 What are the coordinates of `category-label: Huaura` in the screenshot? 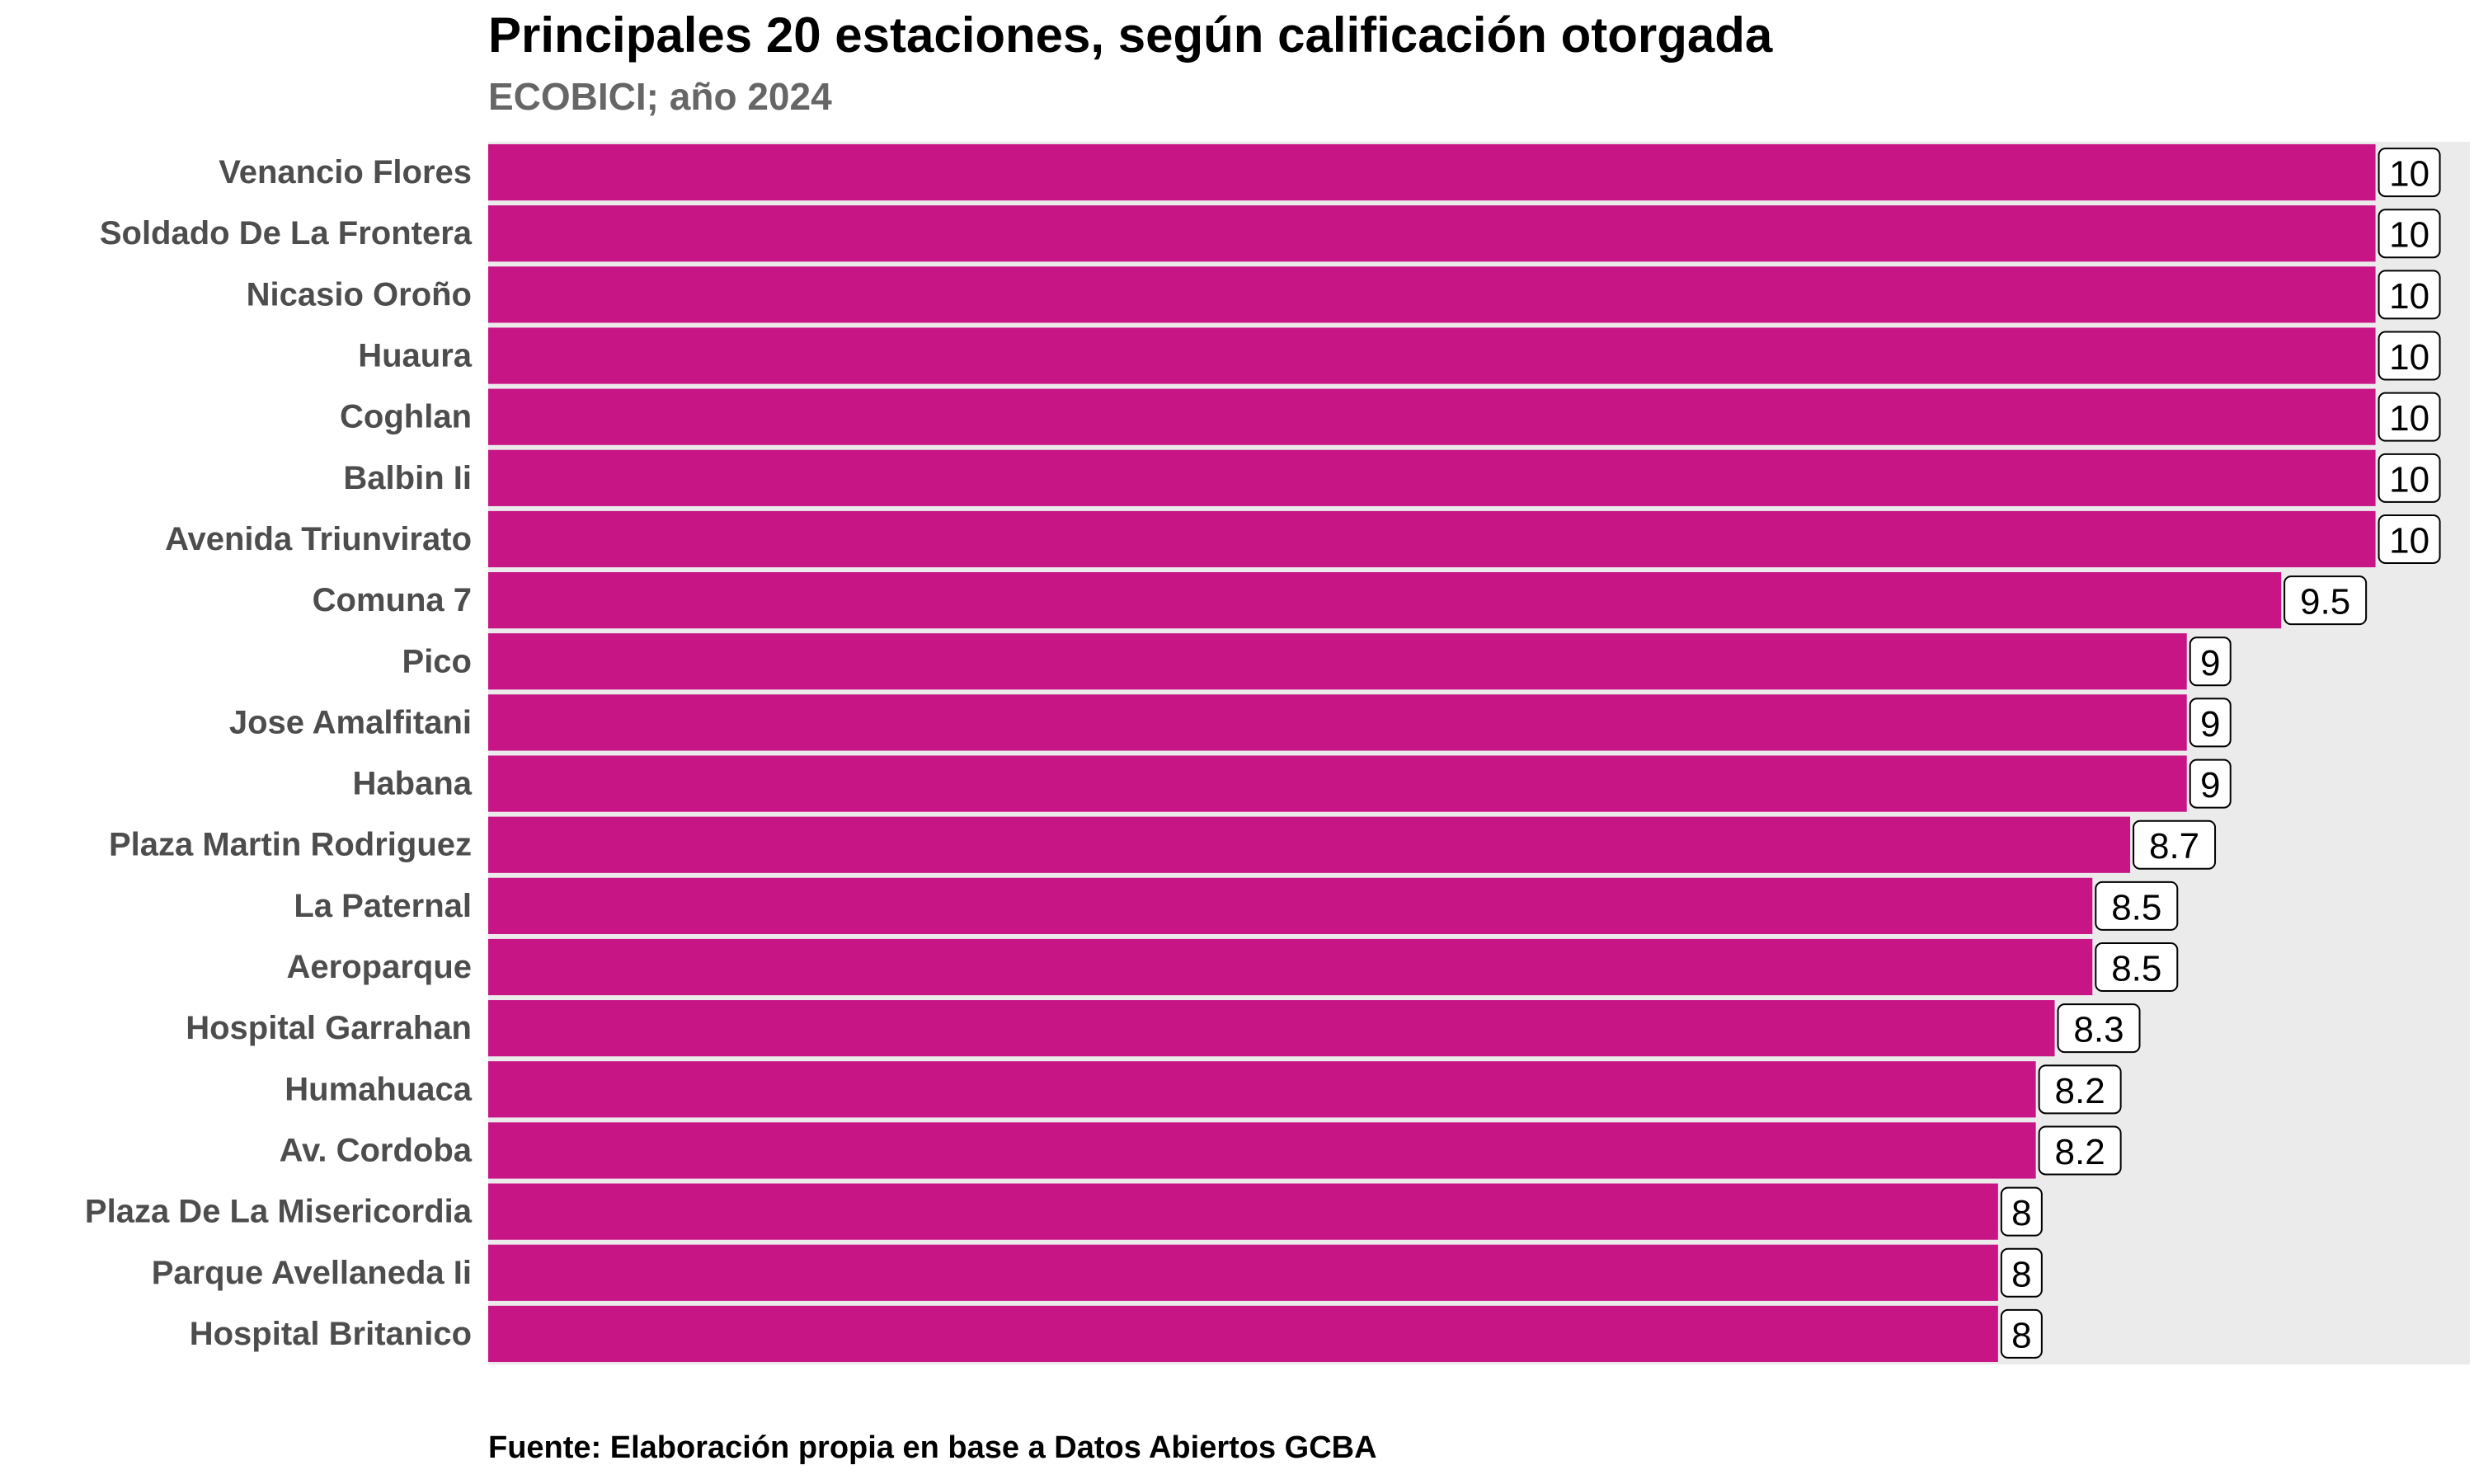 It's located at (415, 356).